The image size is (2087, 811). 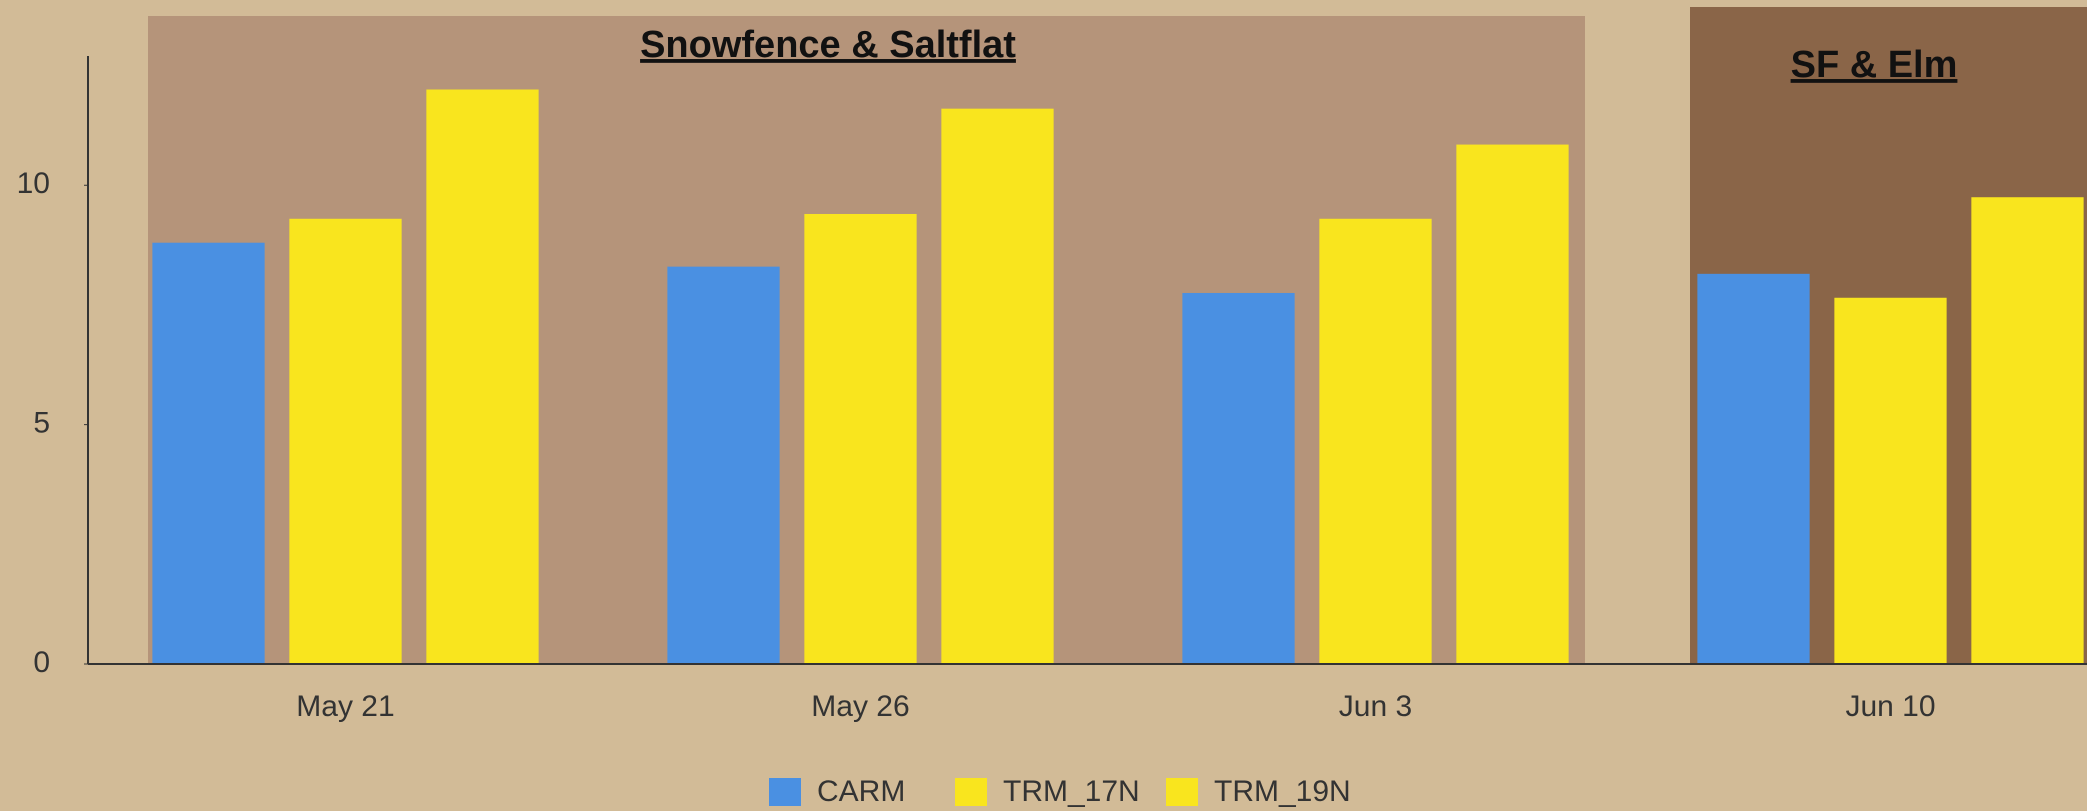 I want to click on x-tick-label: May 26, so click(x=860, y=706).